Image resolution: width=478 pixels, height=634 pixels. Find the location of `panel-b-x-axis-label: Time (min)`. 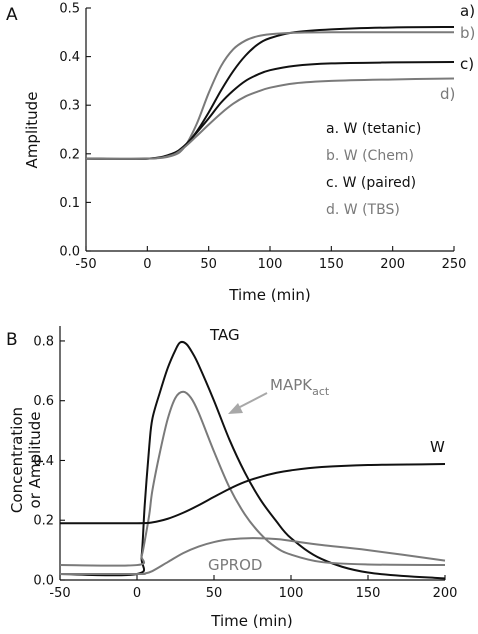

panel-b-x-axis-label: Time (min) is located at coordinates (251, 621).